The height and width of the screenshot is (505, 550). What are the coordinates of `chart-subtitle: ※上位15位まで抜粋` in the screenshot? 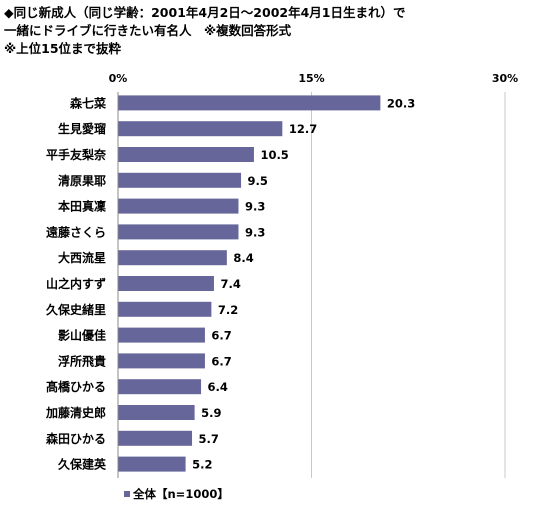 It's located at (63, 48).